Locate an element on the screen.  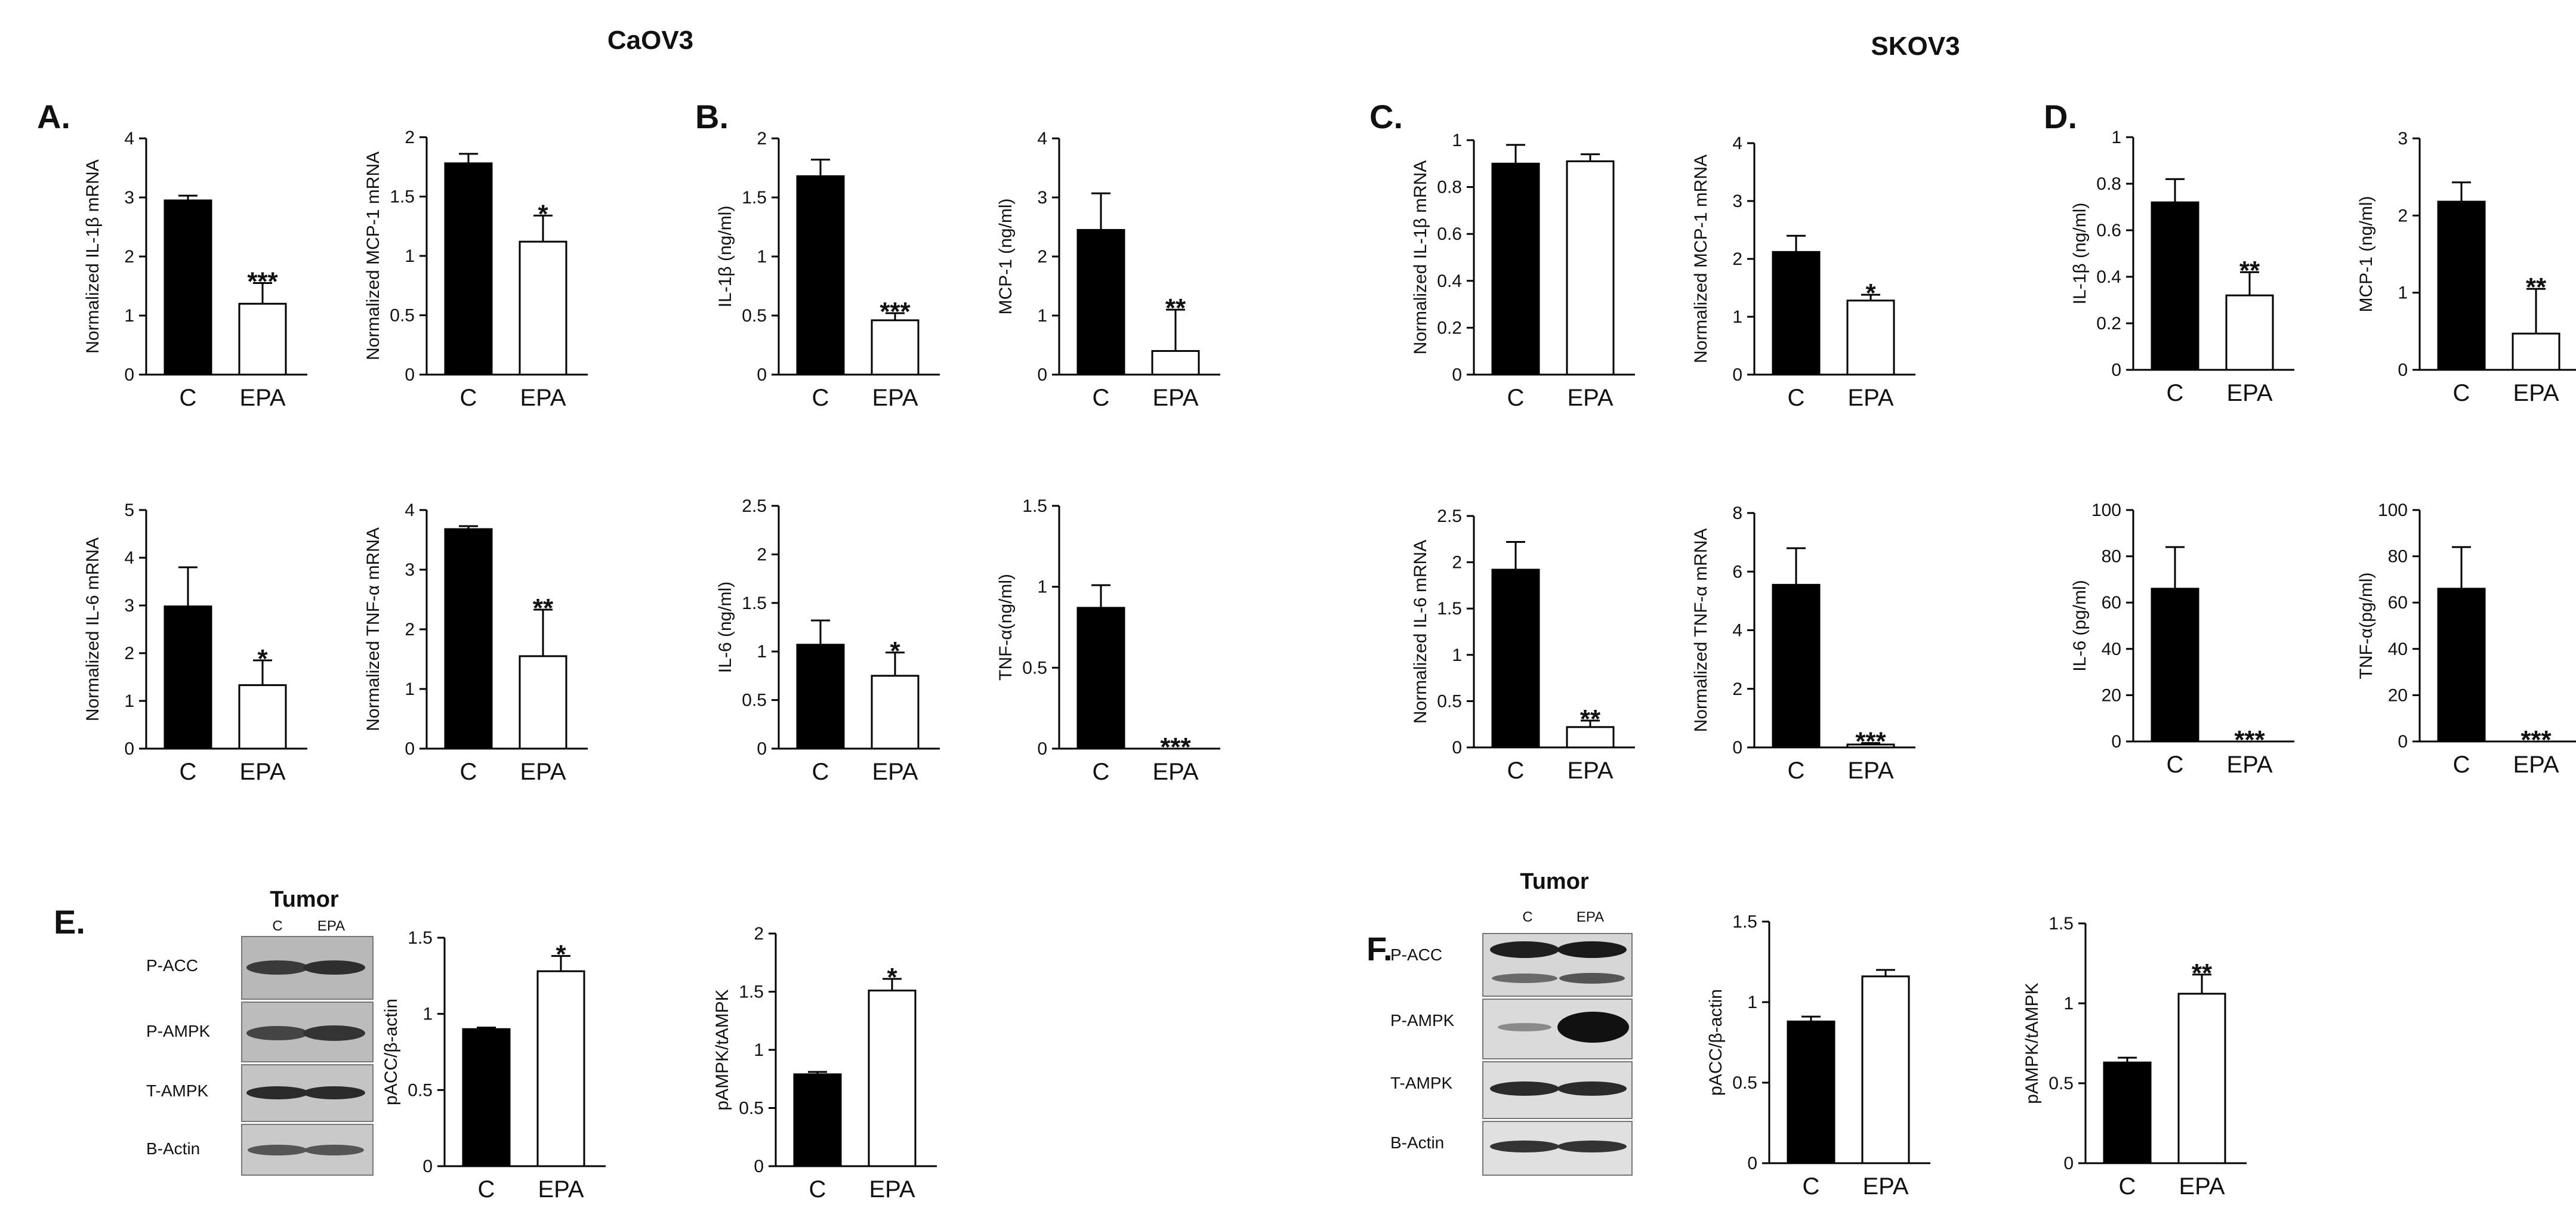
bar-chart-a: 0 1 2 3 4 Normalized IL-1β mRNA C EPA *** is located at coordinates (195, 270).